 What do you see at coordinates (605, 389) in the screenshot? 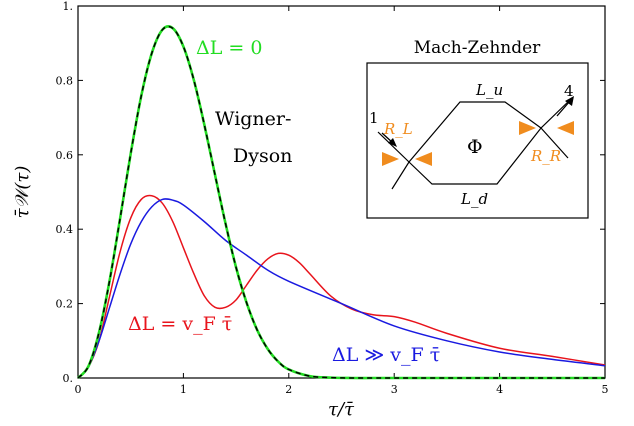
I see `x-tick-label: 5` at bounding box center [605, 389].